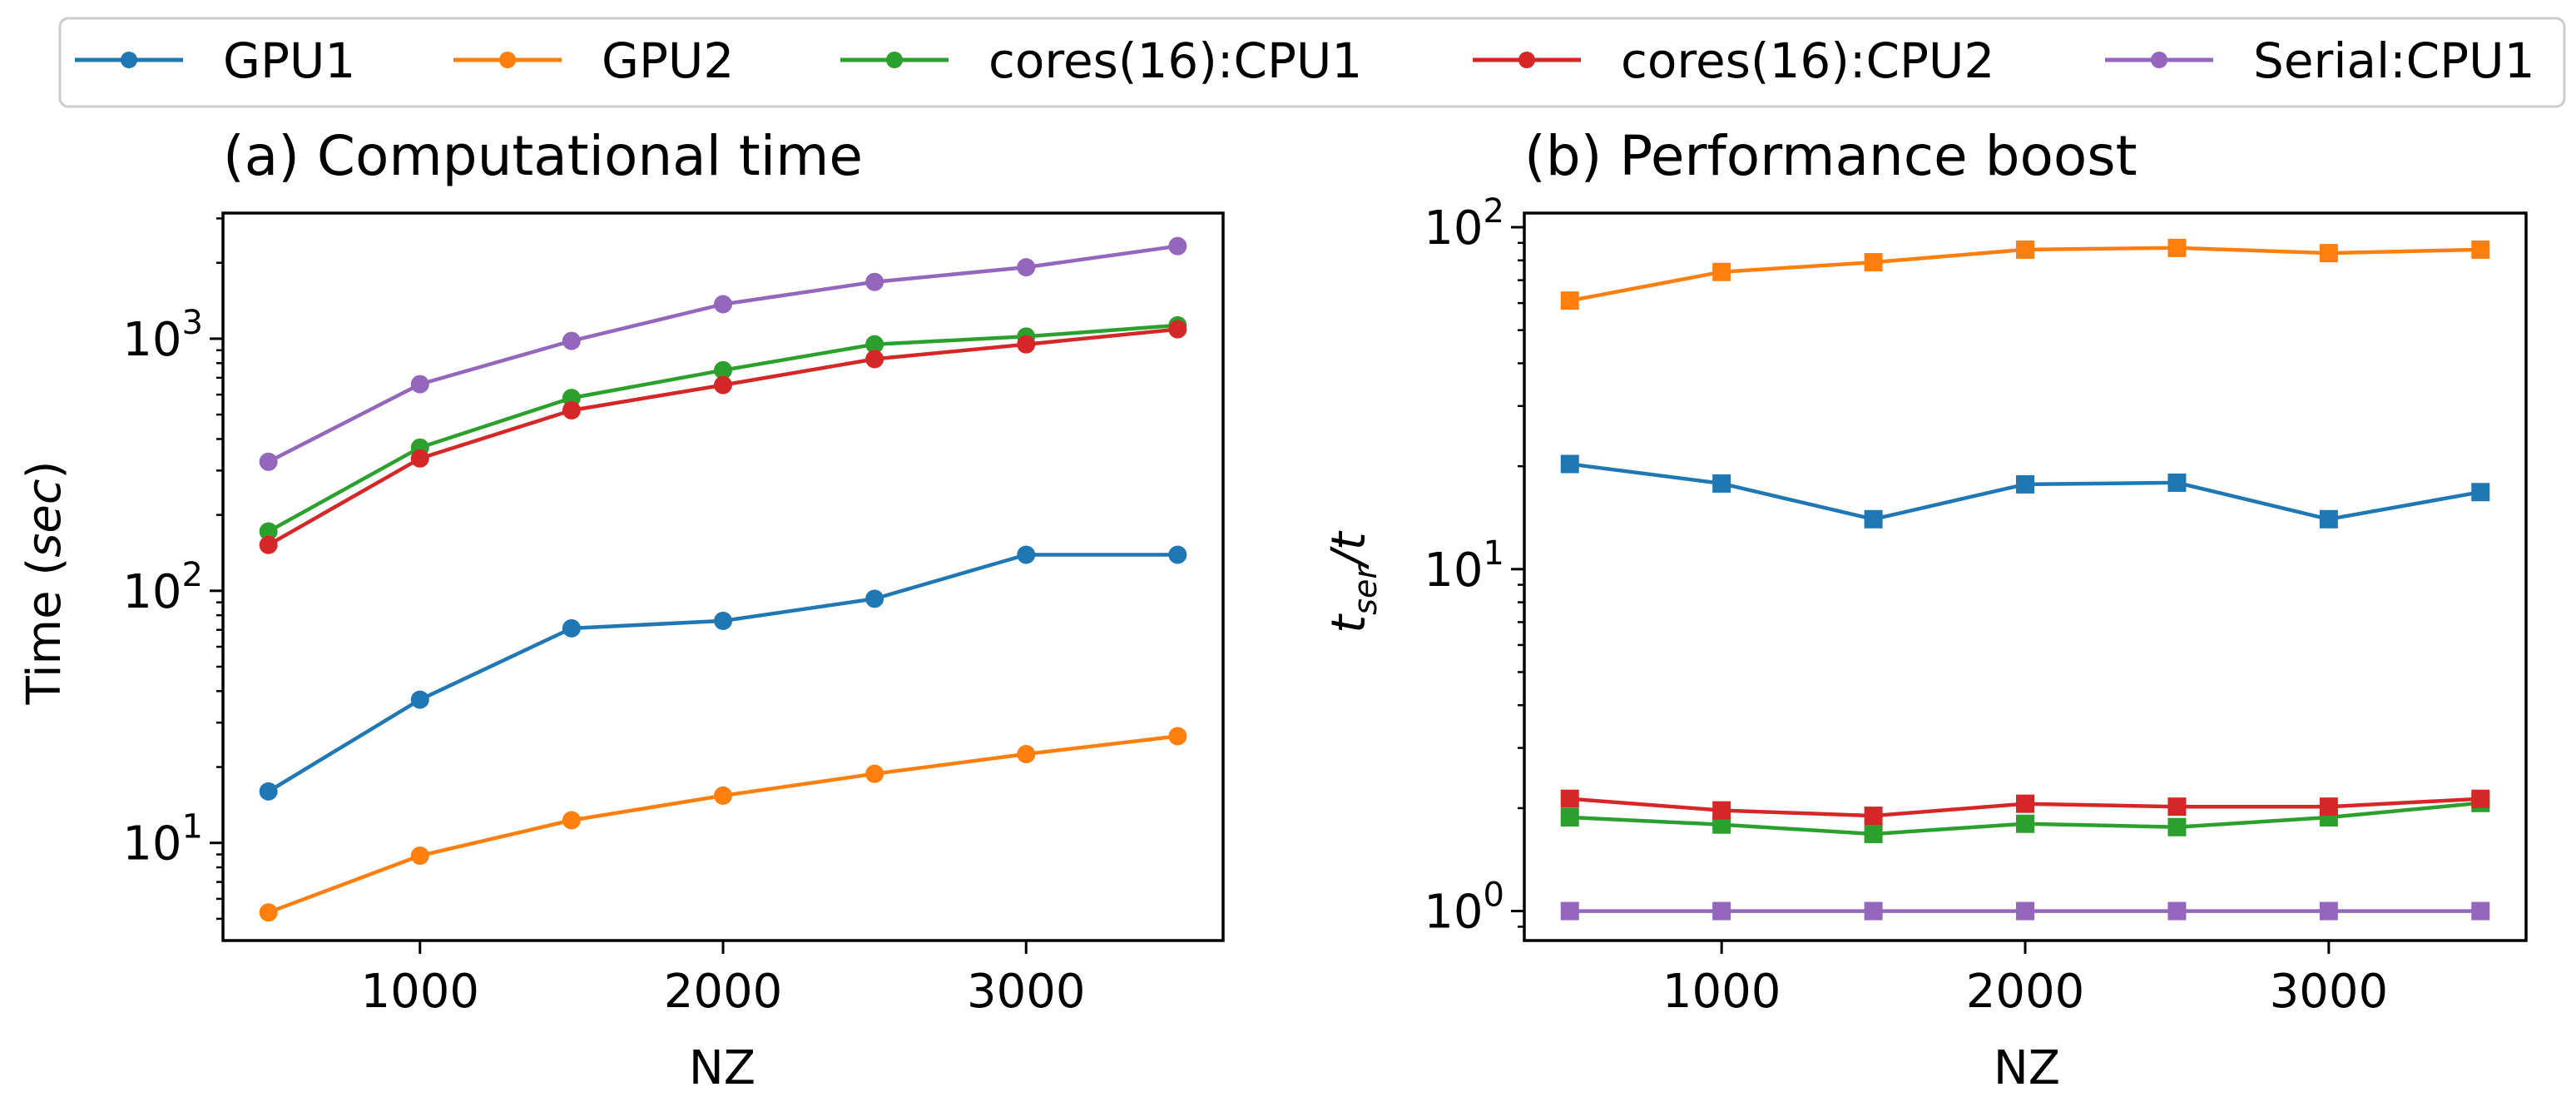 The width and height of the screenshot is (2576, 1102). What do you see at coordinates (1353, 581) in the screenshot?
I see `panel-b-ylabel: tser/t` at bounding box center [1353, 581].